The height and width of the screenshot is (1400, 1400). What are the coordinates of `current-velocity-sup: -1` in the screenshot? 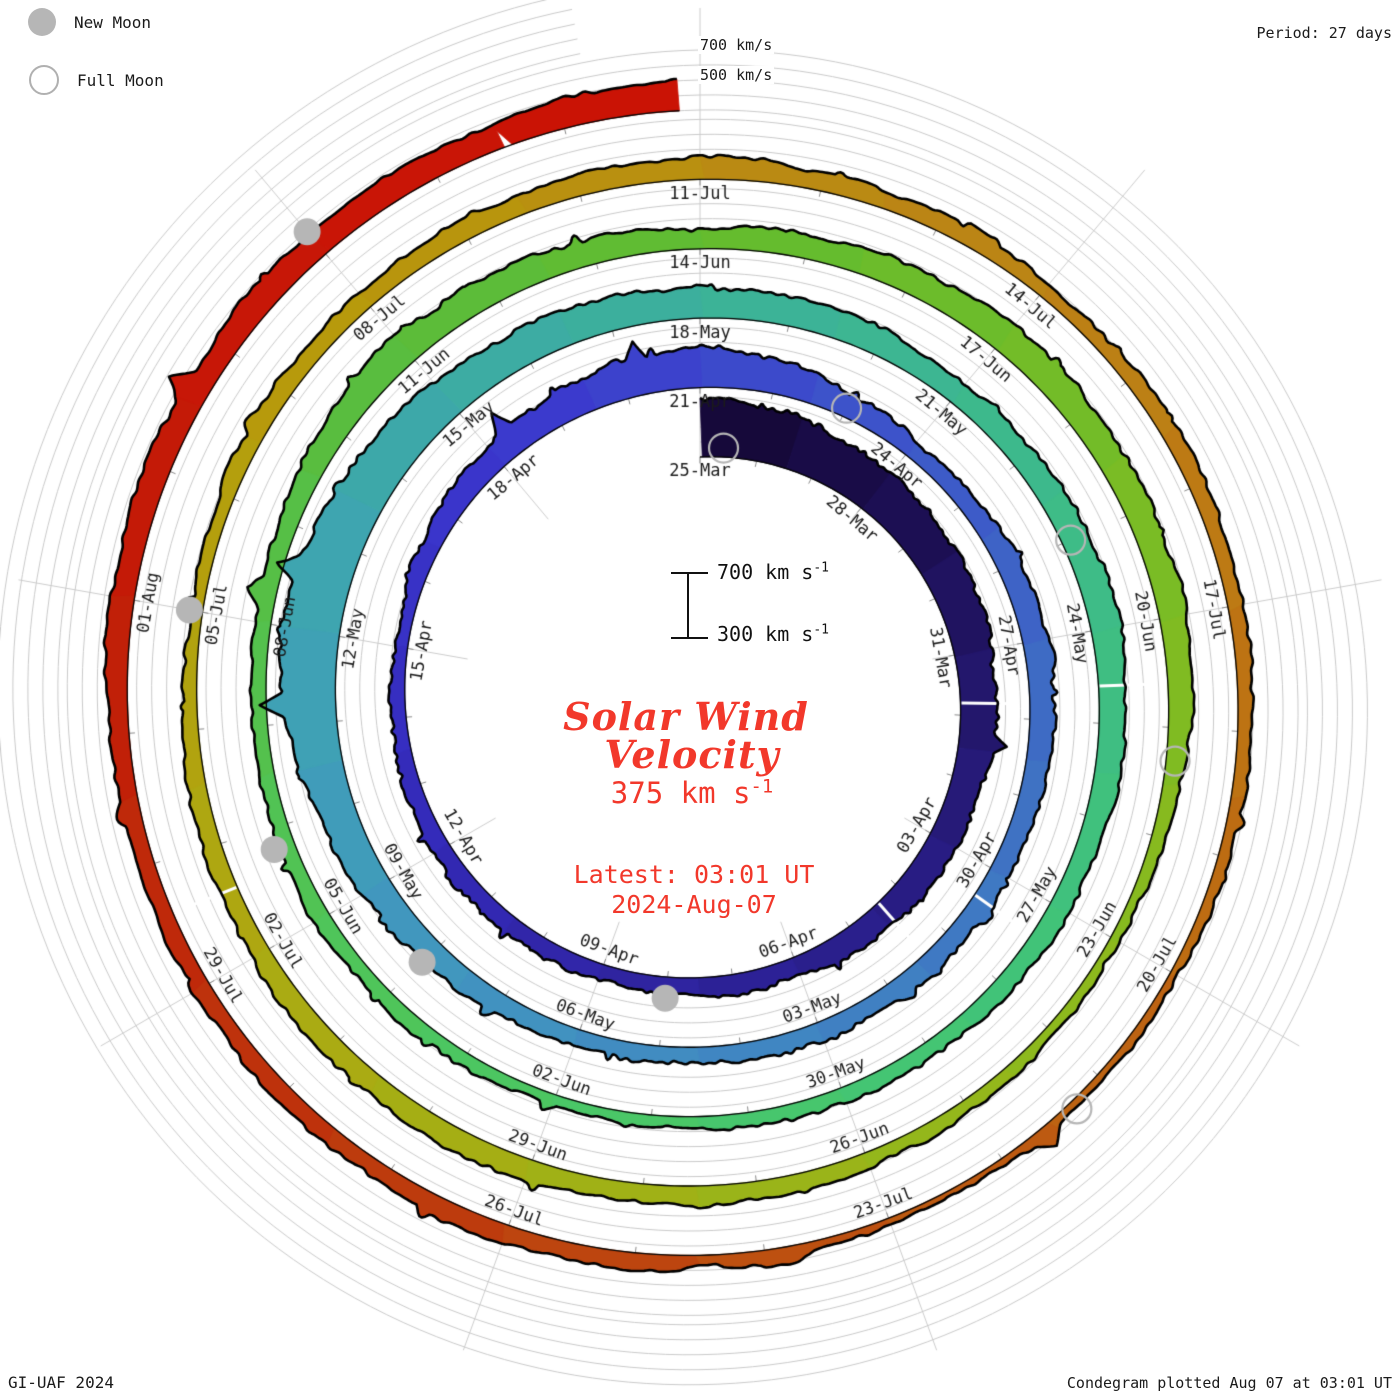 It's located at (762, 787).